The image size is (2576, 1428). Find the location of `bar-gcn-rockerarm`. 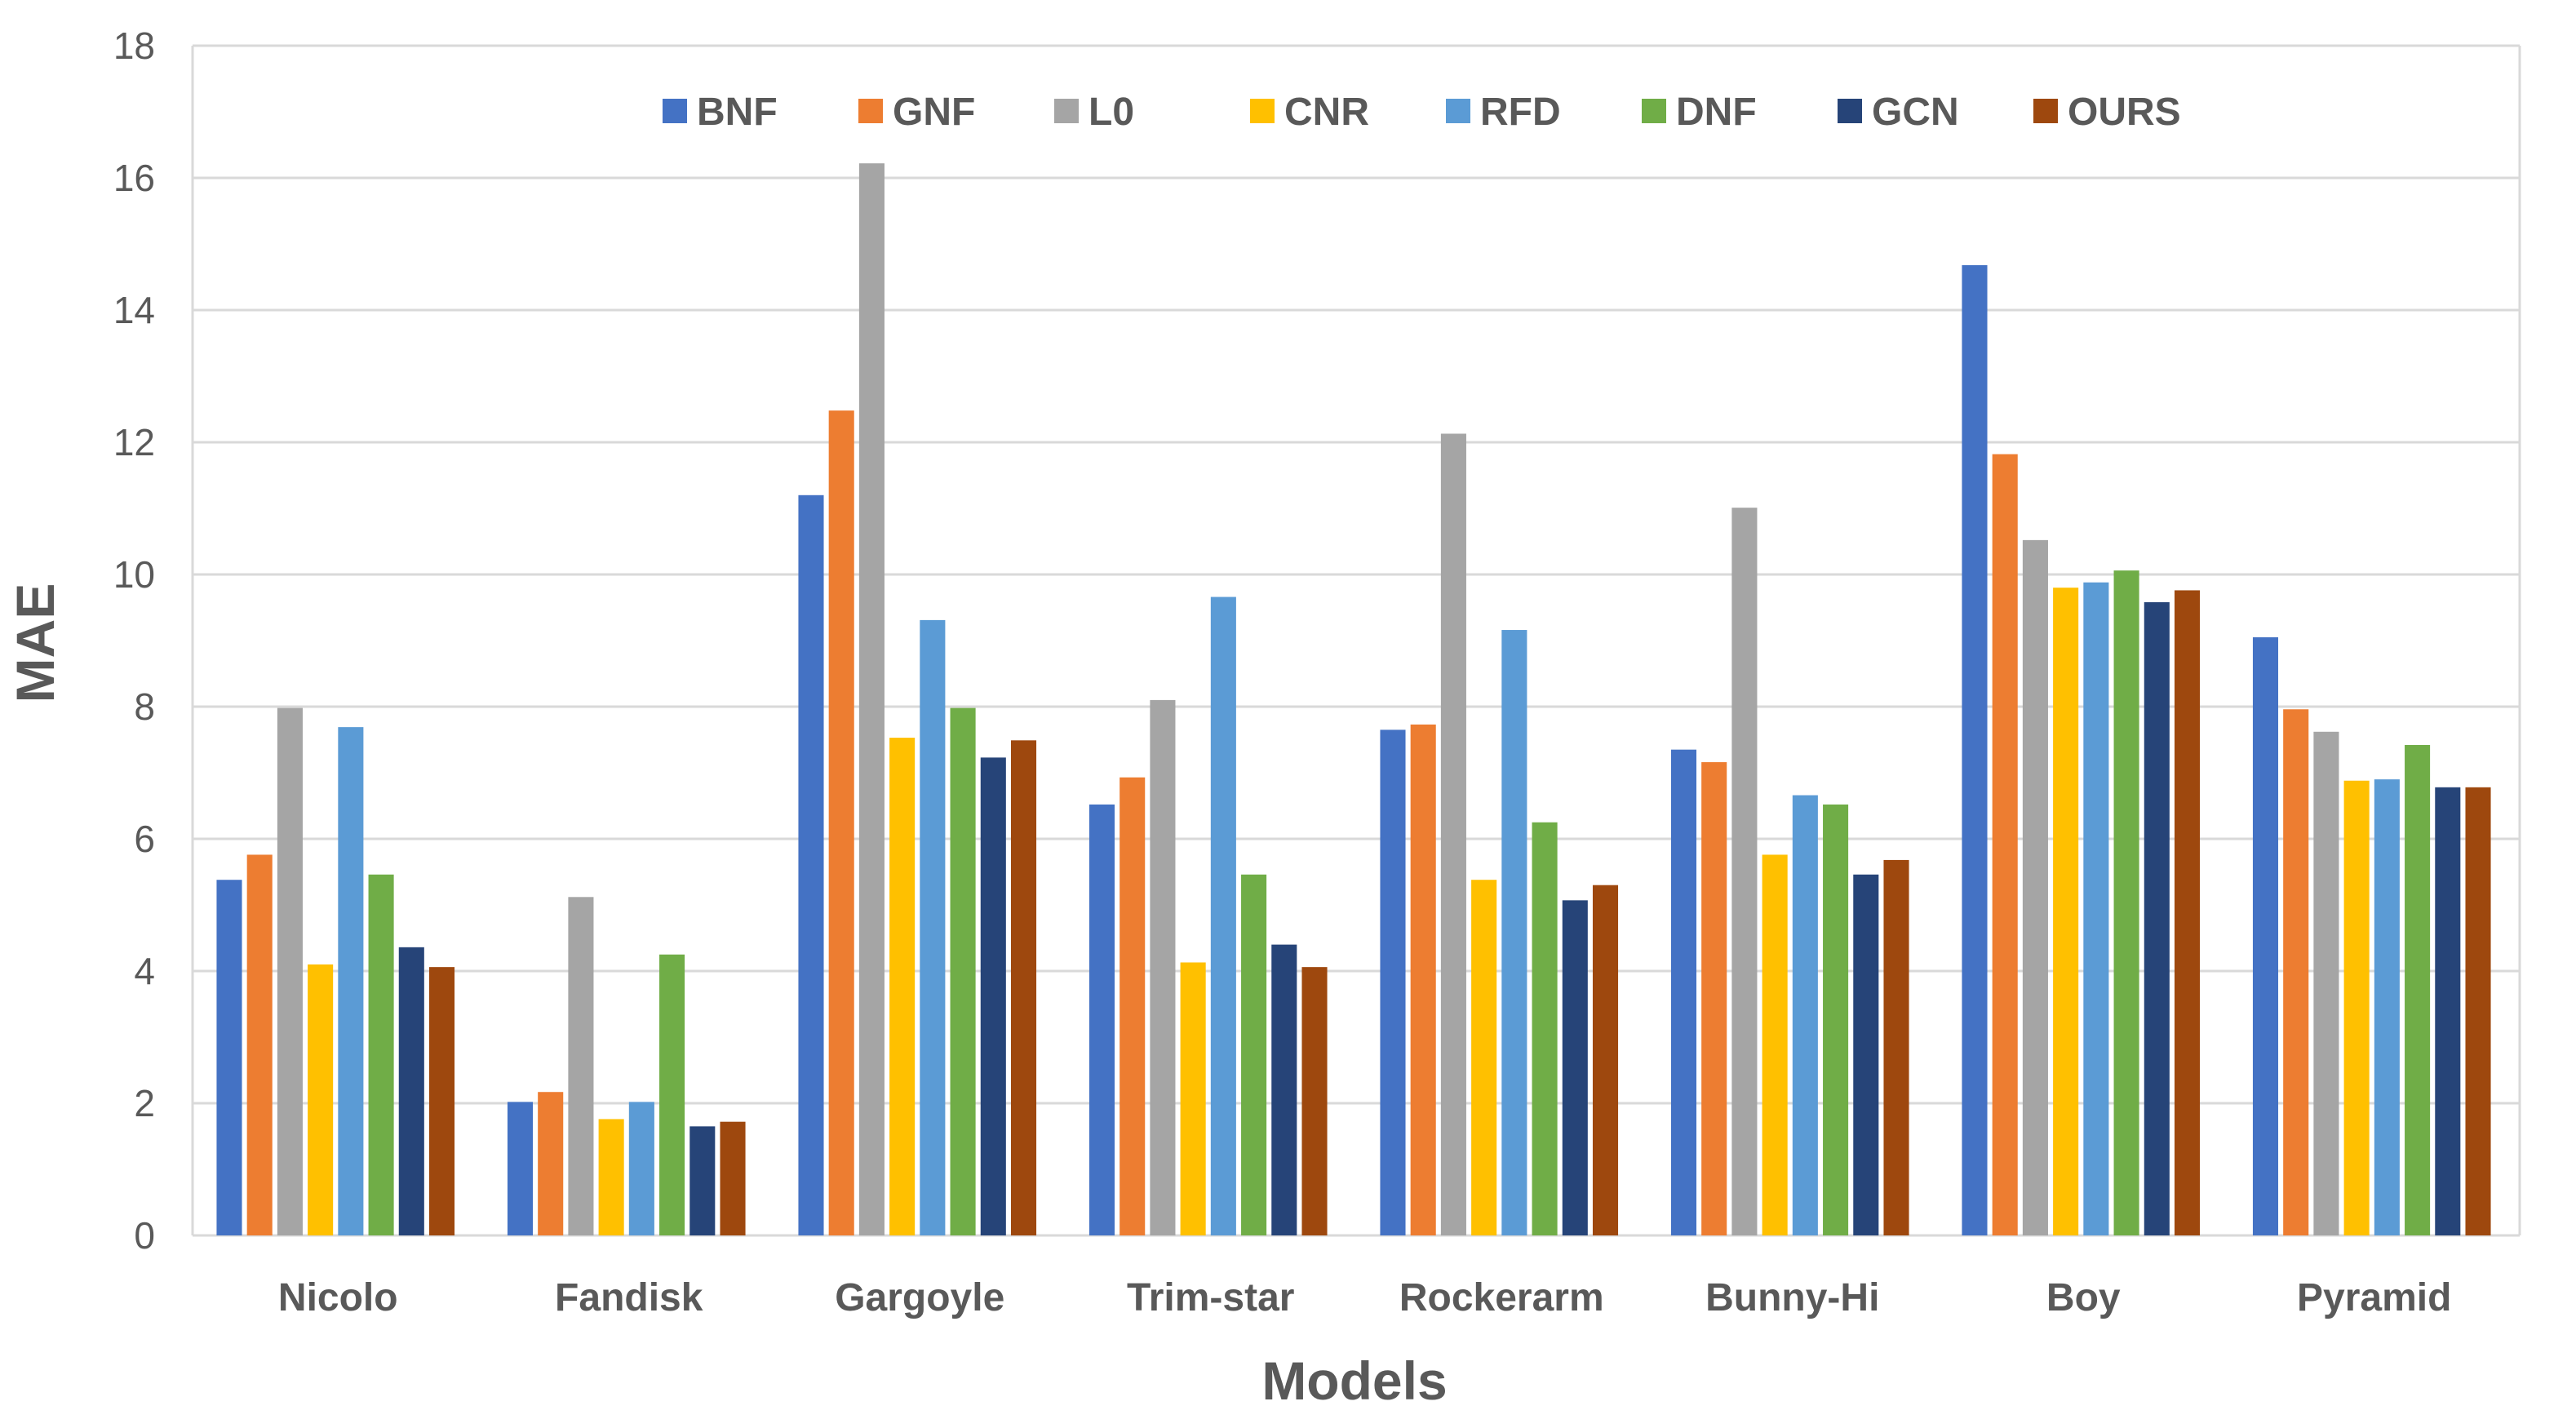

bar-gcn-rockerarm is located at coordinates (1575, 1067).